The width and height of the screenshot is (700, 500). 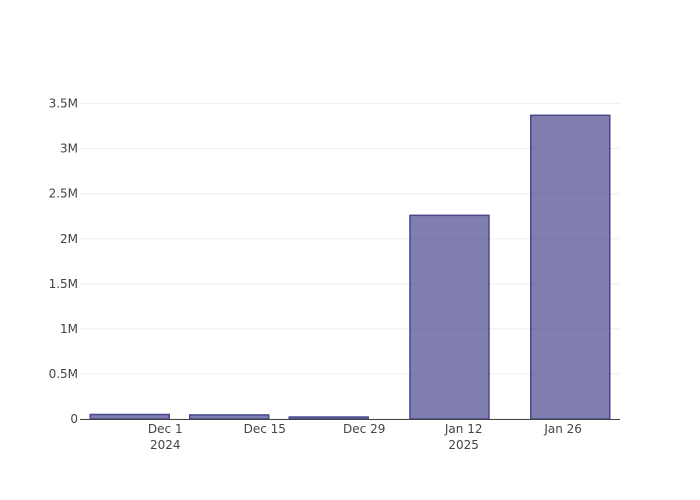 I want to click on y-tick-label: 3M, so click(x=69, y=149).